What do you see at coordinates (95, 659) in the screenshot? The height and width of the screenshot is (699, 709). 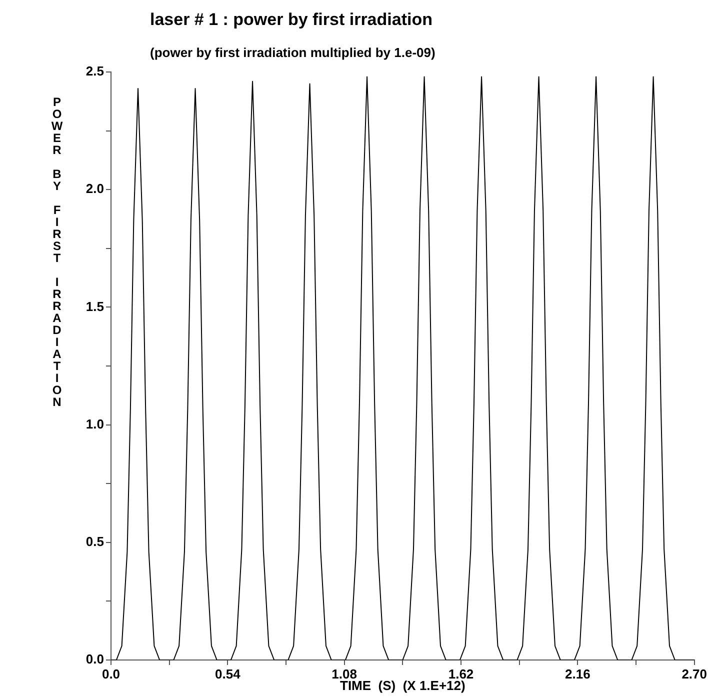 I see `y-tick-label: 0.0` at bounding box center [95, 659].